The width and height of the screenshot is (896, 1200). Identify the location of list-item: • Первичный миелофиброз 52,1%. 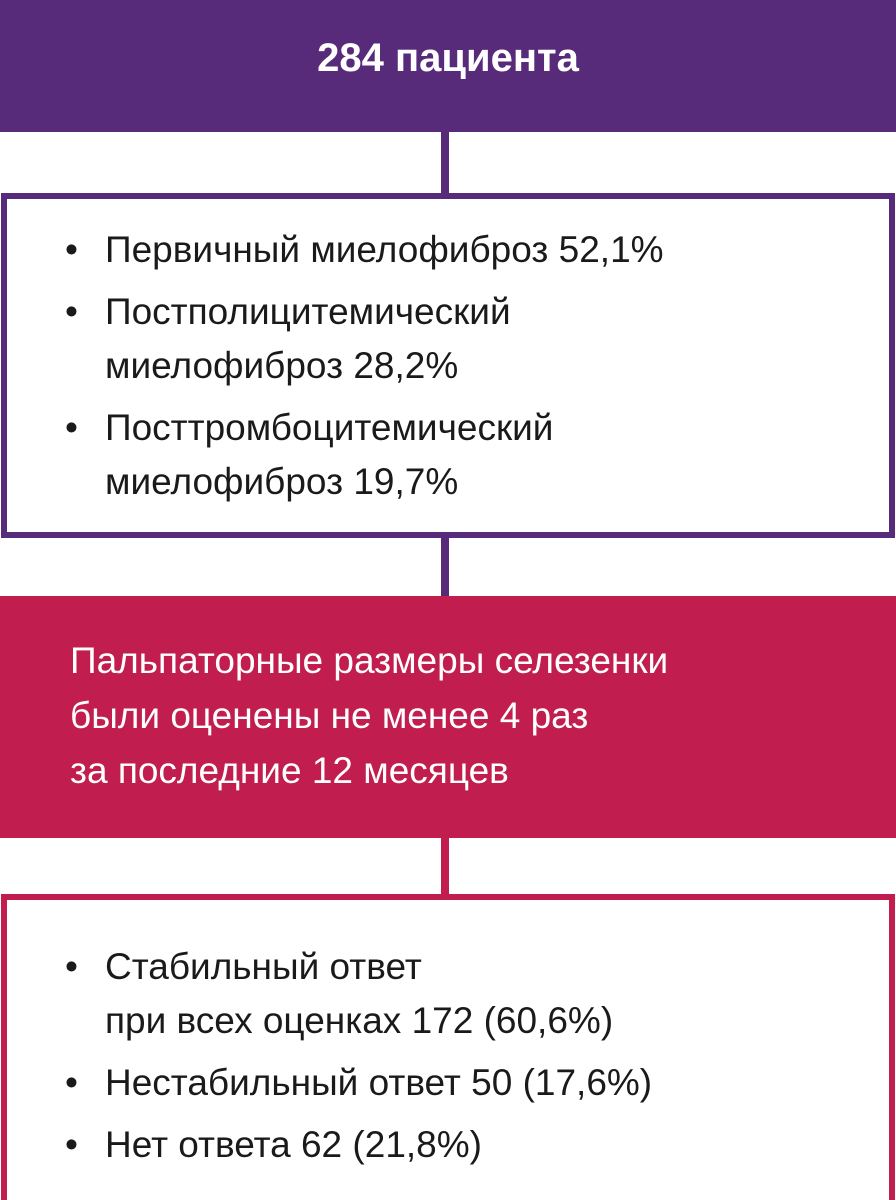
(467, 250).